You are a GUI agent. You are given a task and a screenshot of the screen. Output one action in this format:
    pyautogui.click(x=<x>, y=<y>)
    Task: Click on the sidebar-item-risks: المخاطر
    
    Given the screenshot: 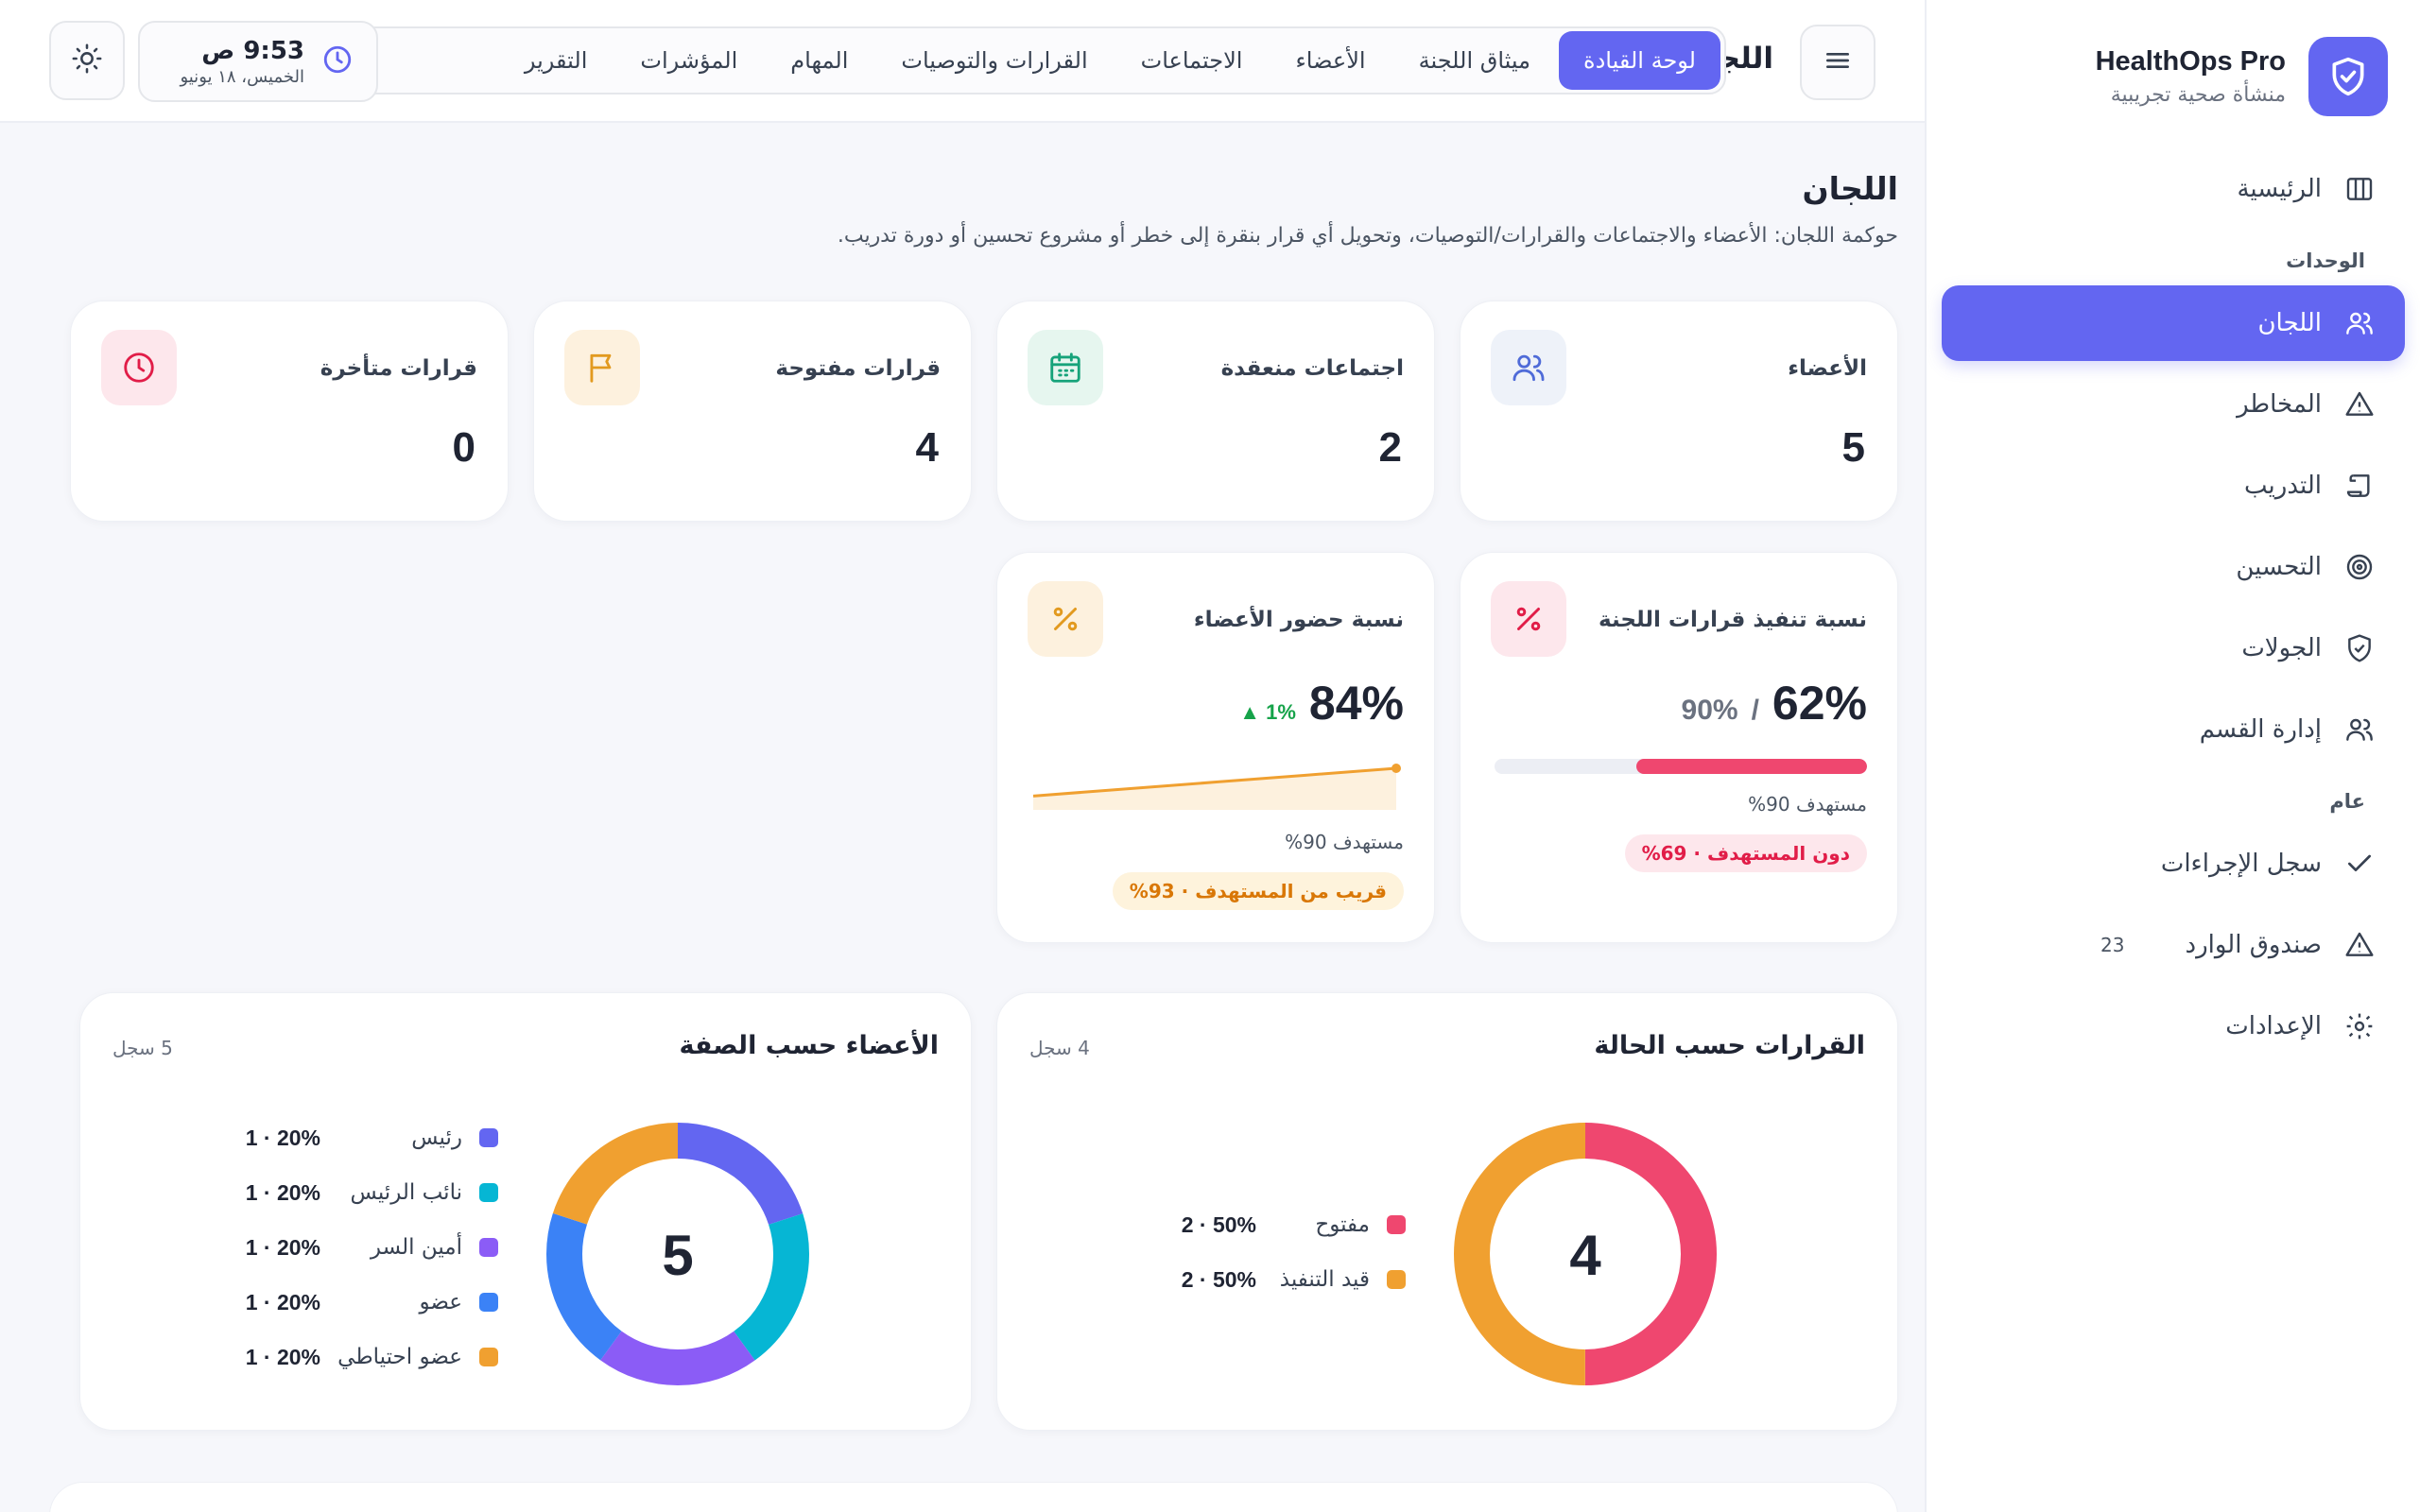 What is the action you would take?
    pyautogui.click(x=2173, y=404)
    